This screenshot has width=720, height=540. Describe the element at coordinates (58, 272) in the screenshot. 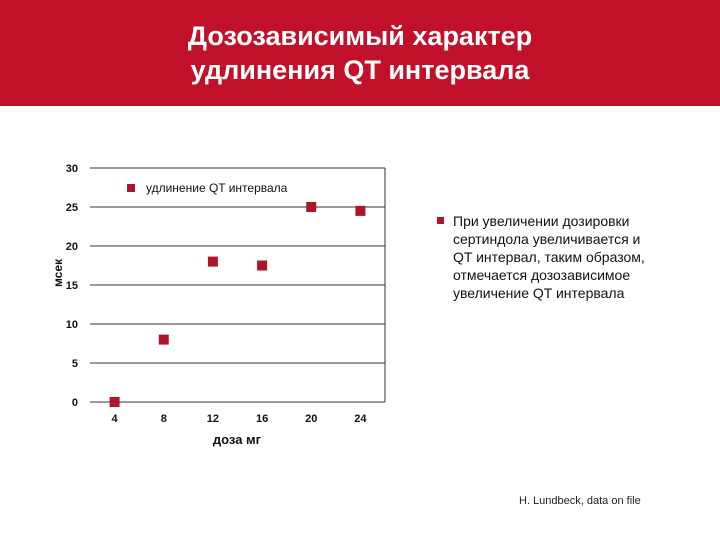

I see `y-axis-label: мсек` at that location.